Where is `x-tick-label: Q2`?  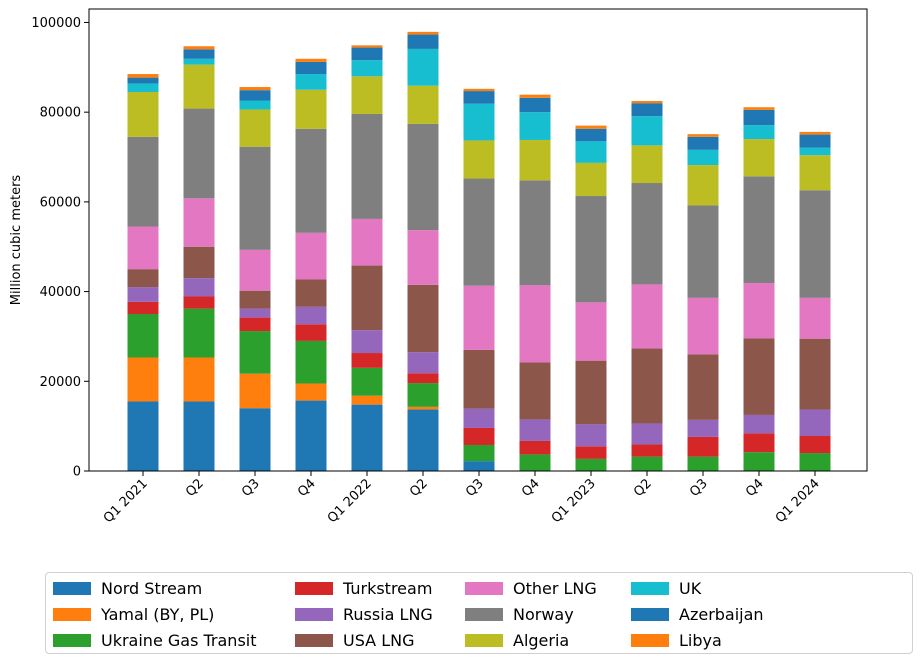
x-tick-label: Q2 is located at coordinates (195, 488).